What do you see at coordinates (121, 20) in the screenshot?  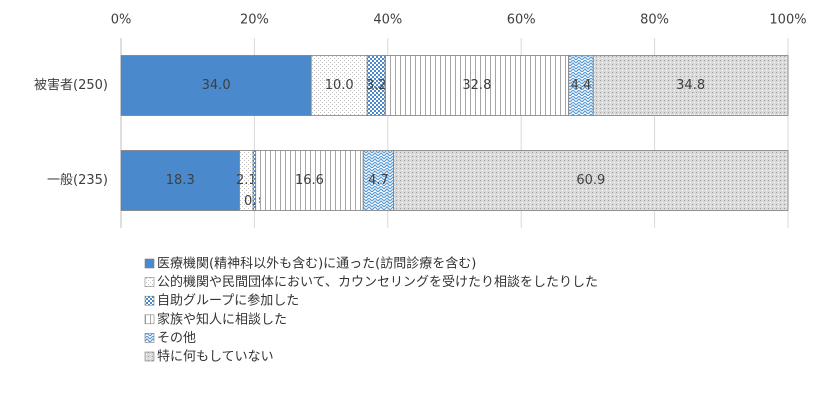 I see `x-tick-label: 0%` at bounding box center [121, 20].